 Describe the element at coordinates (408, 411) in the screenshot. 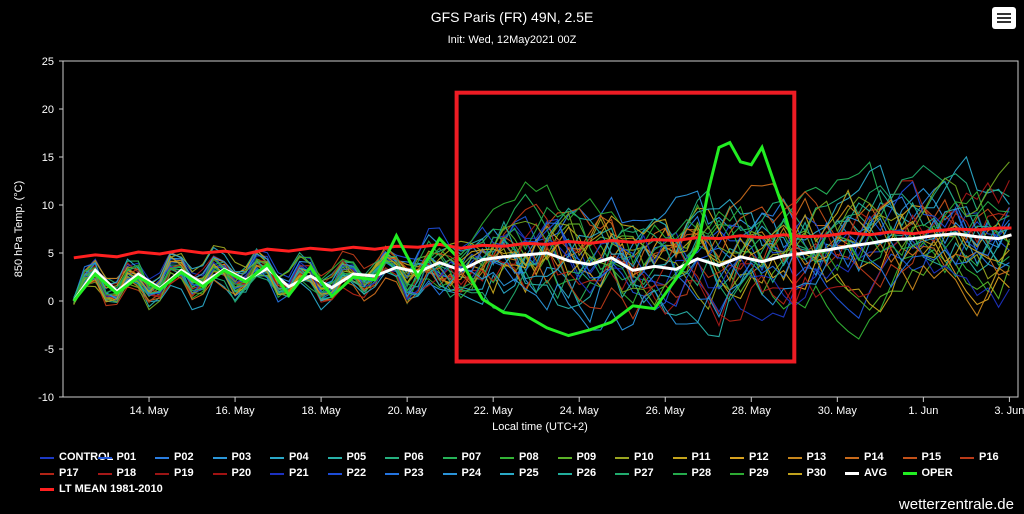

I see `x-tick-label: 20. May` at that location.